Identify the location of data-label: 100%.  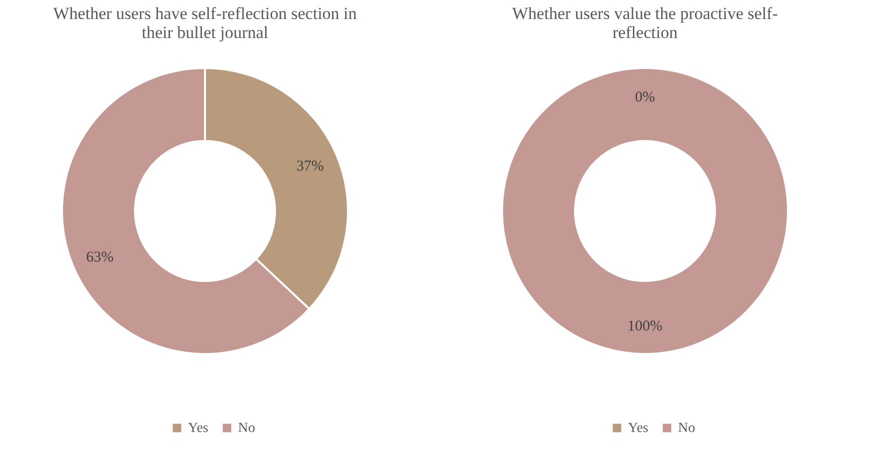
(645, 326).